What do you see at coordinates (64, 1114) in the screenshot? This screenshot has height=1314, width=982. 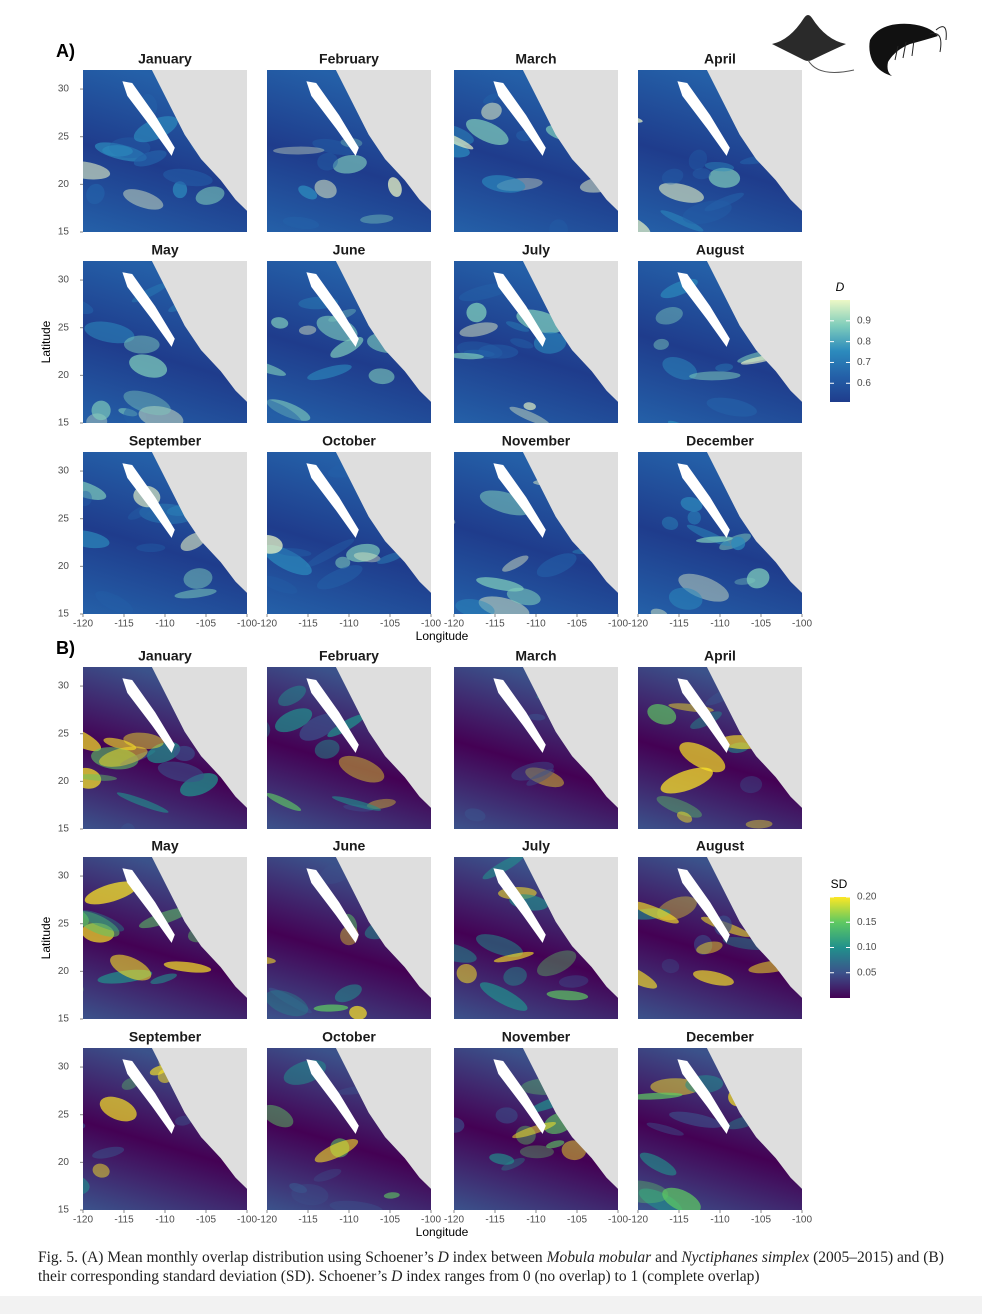 I see `y-tick-label: 25` at bounding box center [64, 1114].